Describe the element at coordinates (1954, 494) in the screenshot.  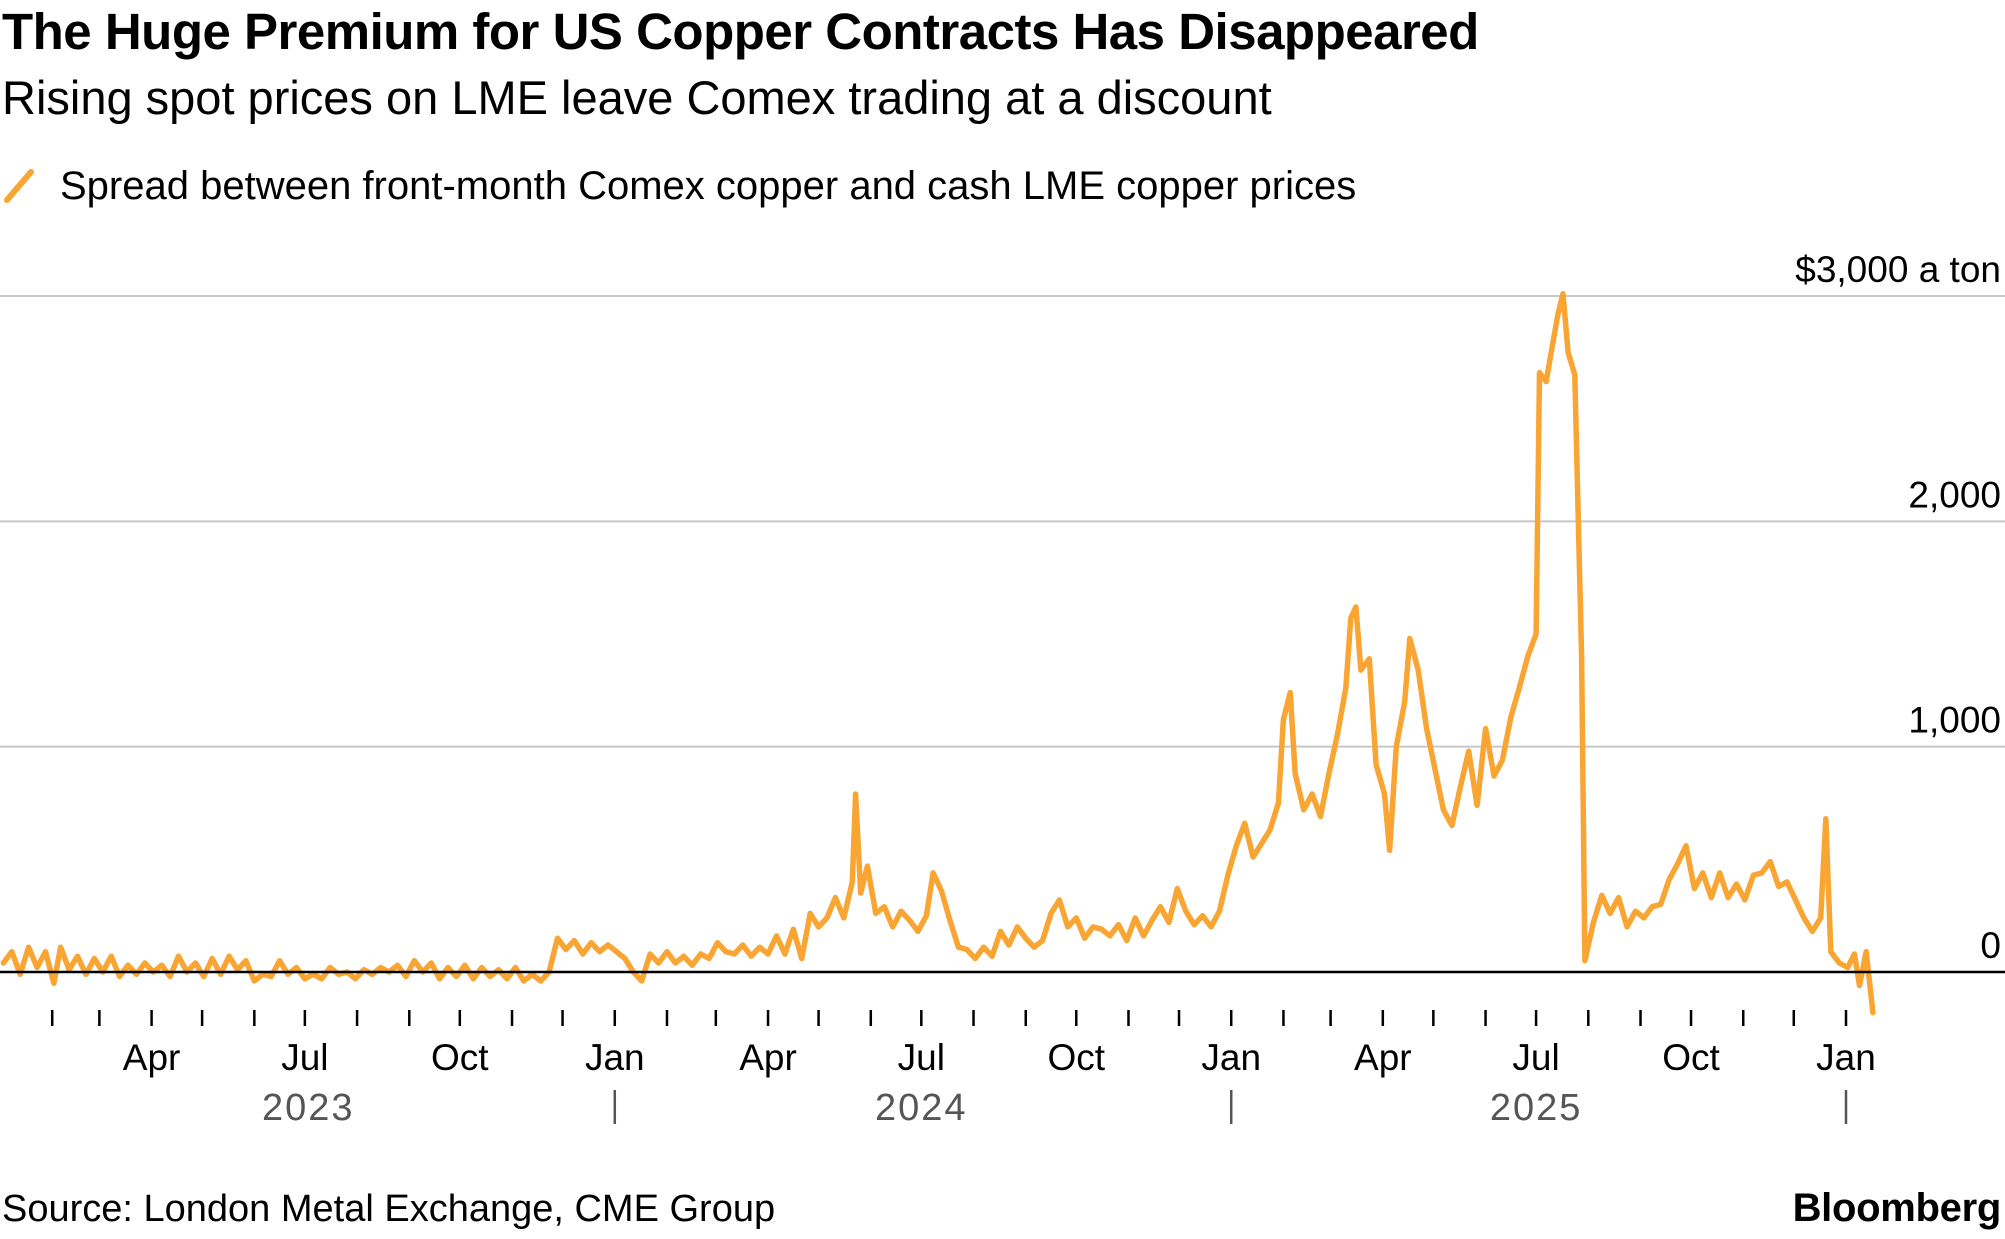
I see `y-tick-label: 2,000` at that location.